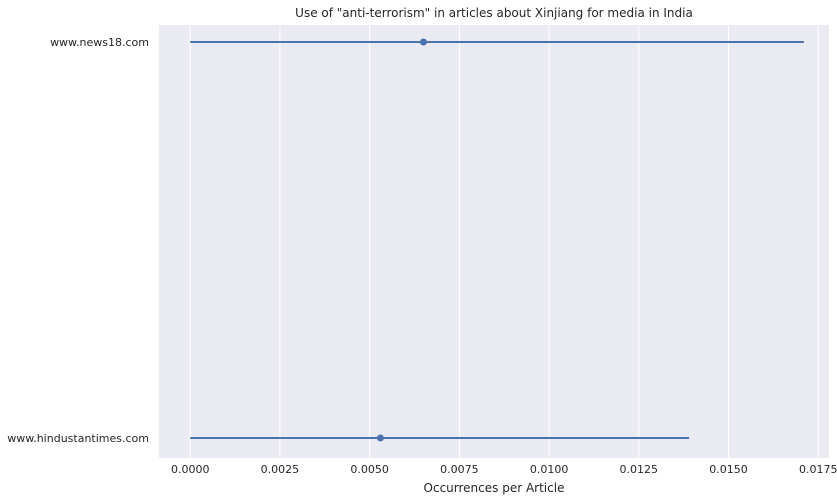 This screenshot has height=501, width=837. I want to click on data-points, so click(401, 240).